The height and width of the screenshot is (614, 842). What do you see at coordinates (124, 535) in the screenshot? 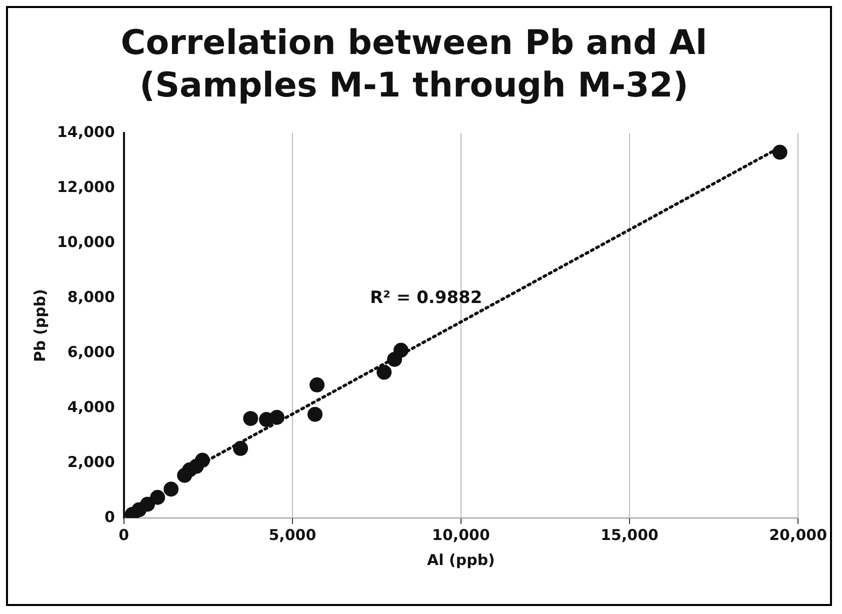
I see `x-tick-label: 0` at bounding box center [124, 535].